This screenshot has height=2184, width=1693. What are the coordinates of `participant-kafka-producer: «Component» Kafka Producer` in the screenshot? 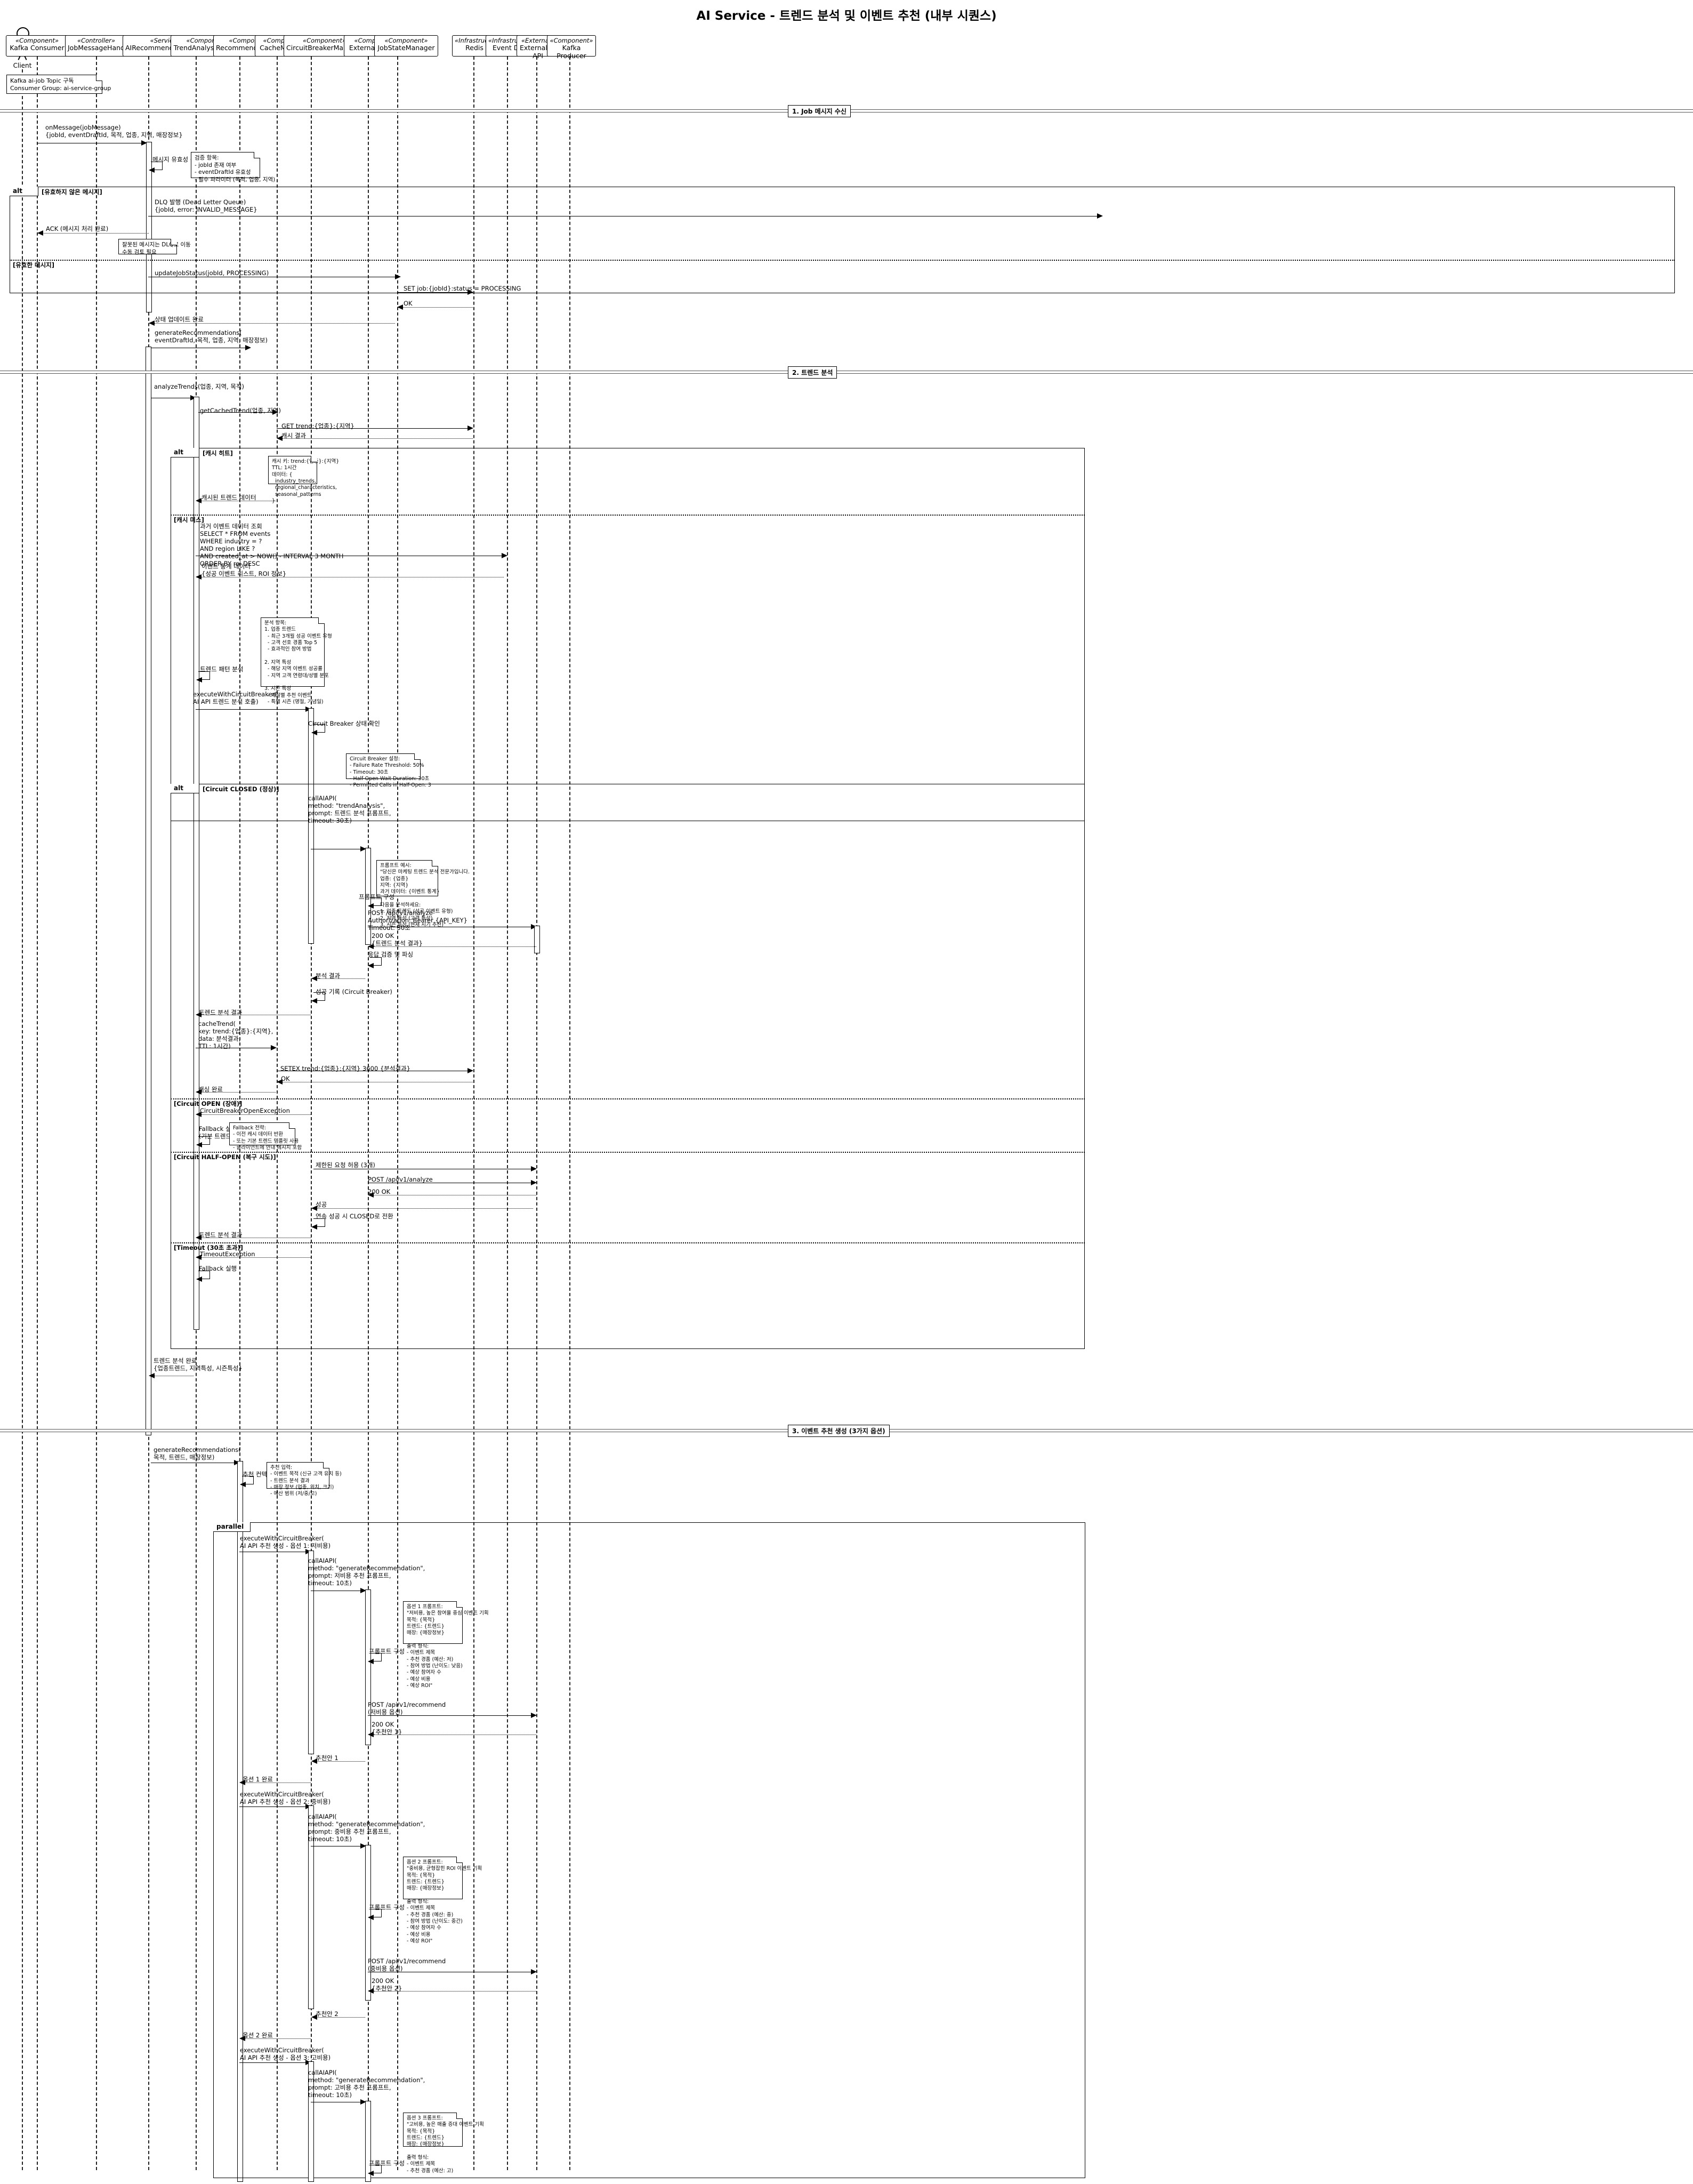 It's located at (571, 47).